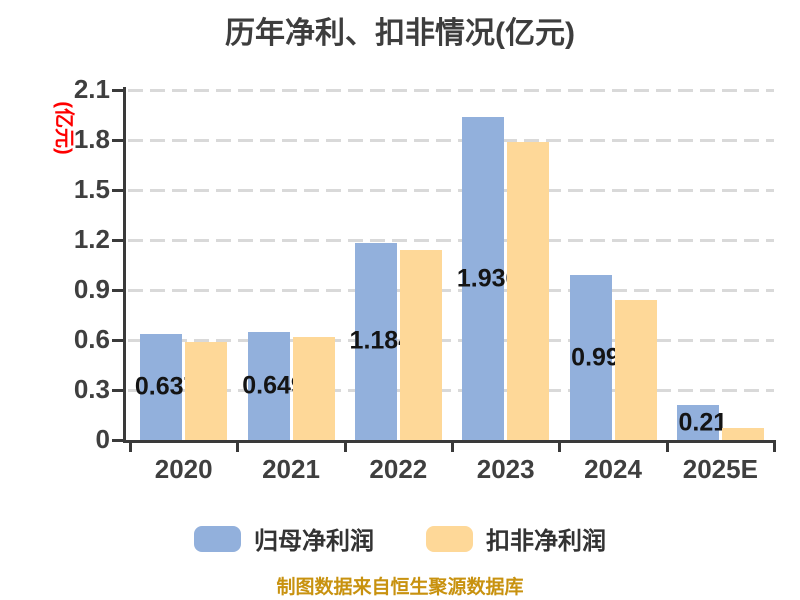  I want to click on x-tick-label-2022: 2022, so click(398, 469).